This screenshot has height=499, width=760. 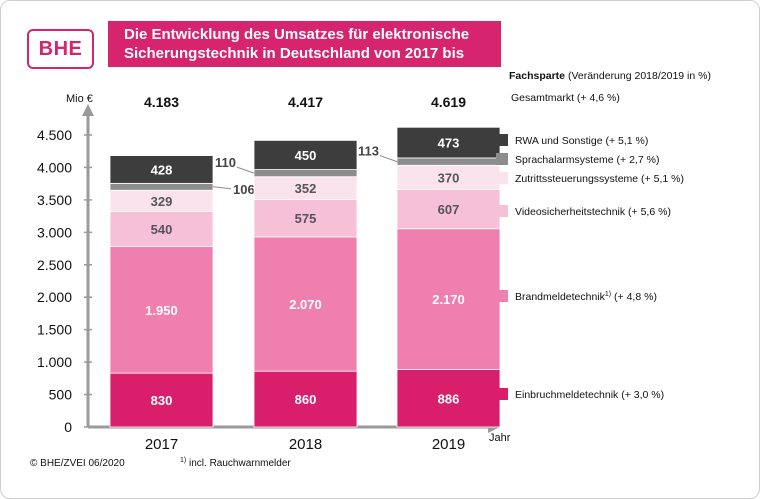 What do you see at coordinates (306, 188) in the screenshot?
I see `label-zutritt-2018: 352` at bounding box center [306, 188].